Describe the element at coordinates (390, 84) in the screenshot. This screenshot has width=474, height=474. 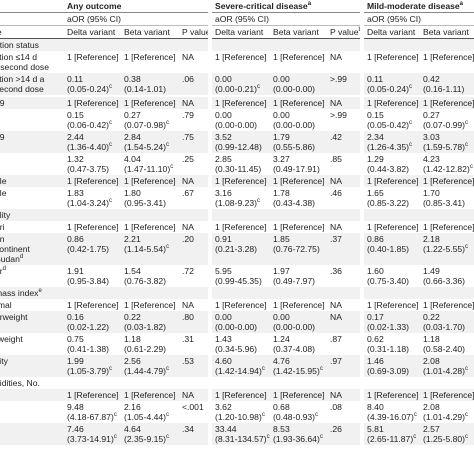
I see `table-cell: 0.11 (0.05-0.24)c` at that location.